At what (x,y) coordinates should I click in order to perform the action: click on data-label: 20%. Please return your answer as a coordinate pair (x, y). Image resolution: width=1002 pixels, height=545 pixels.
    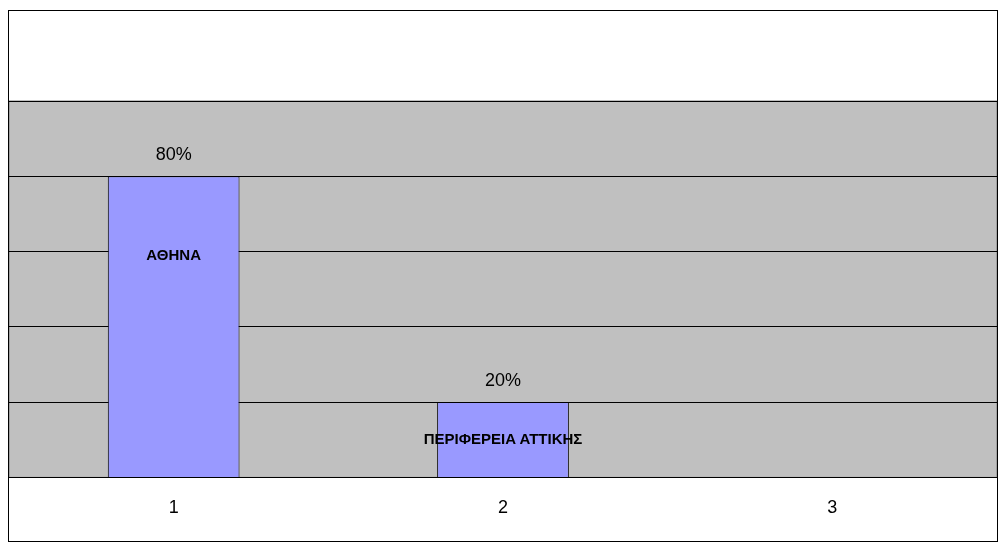
    Looking at the image, I should click on (503, 380).